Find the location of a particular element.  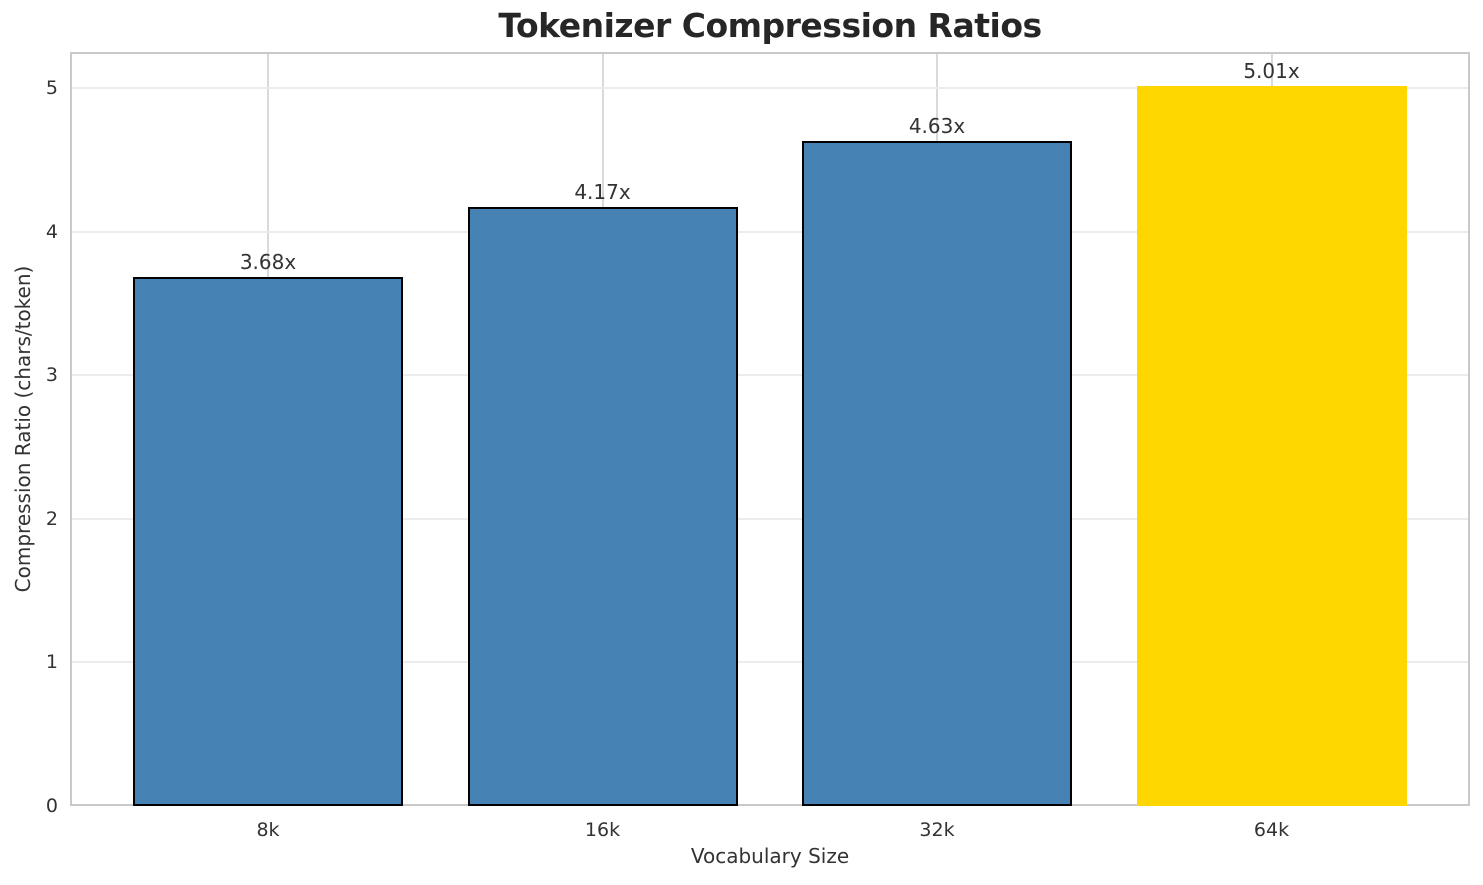

x-tick-label-64k: 64k is located at coordinates (1271, 830).